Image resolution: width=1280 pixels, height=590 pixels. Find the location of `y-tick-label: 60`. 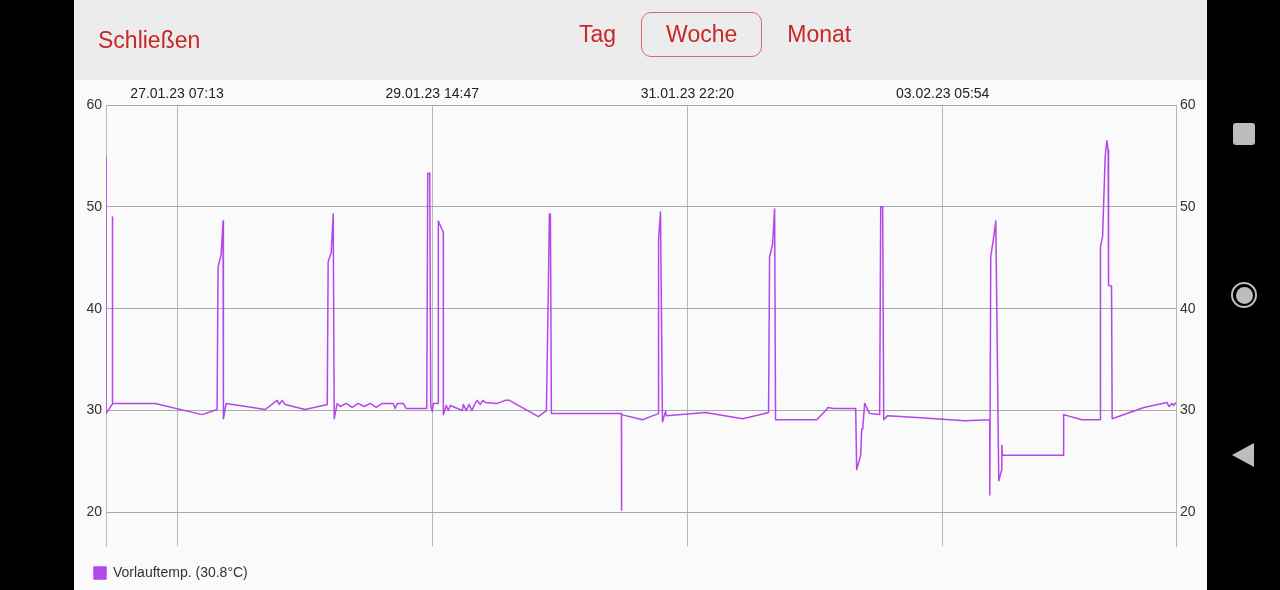

y-tick-label: 60 is located at coordinates (94, 103).